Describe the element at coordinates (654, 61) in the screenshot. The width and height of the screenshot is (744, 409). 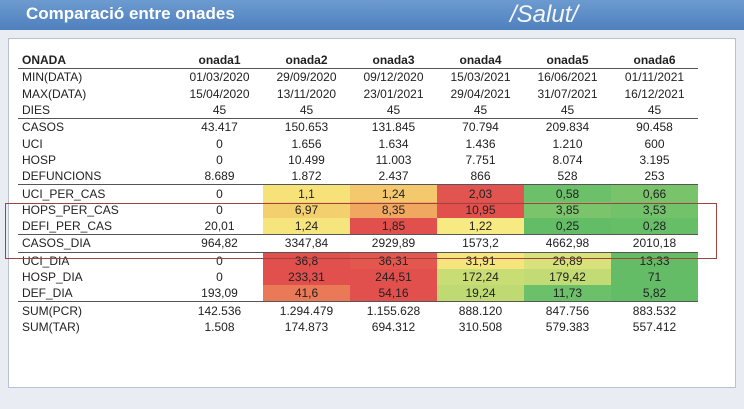
I see `column-header: onada6` at that location.